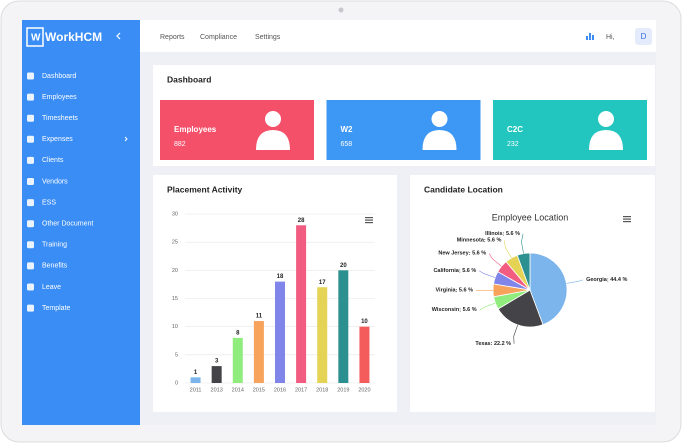 The height and width of the screenshot is (443, 682). Describe the element at coordinates (513, 144) in the screenshot. I see `card-value: 232` at that location.